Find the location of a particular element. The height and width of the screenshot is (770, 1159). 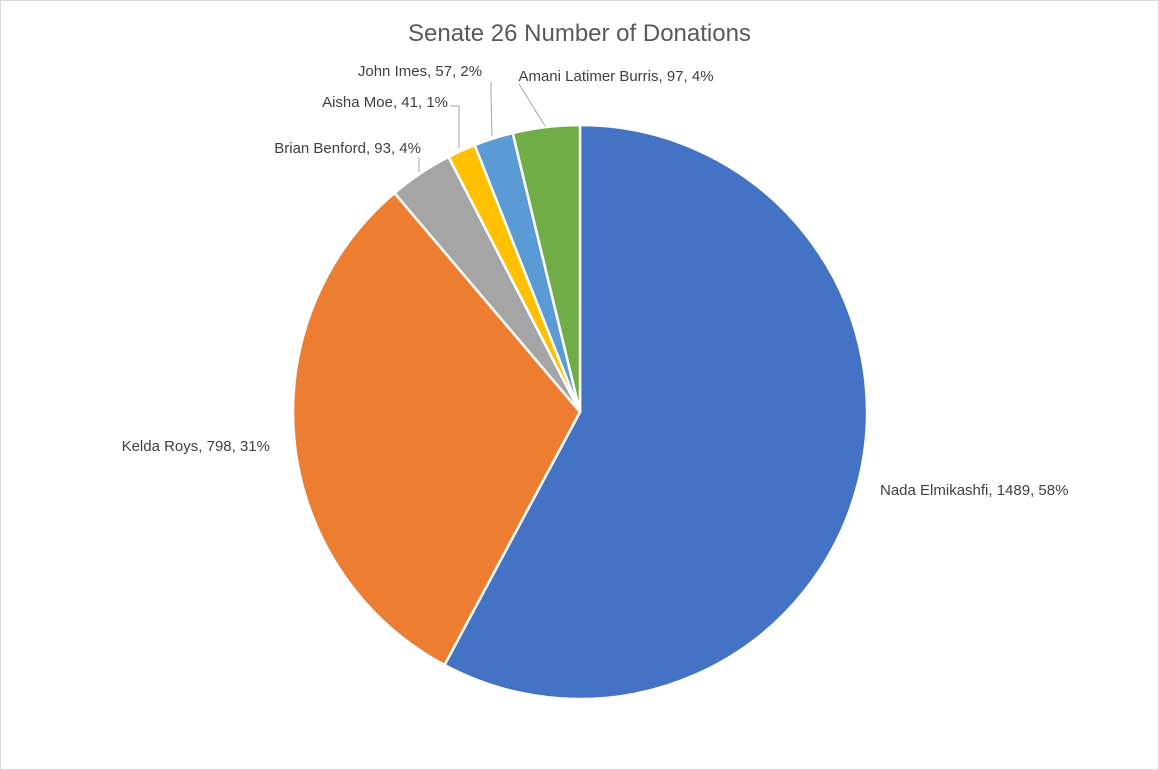

data-label: Nada Elmikashfi, 1489, 58% is located at coordinates (974, 490).